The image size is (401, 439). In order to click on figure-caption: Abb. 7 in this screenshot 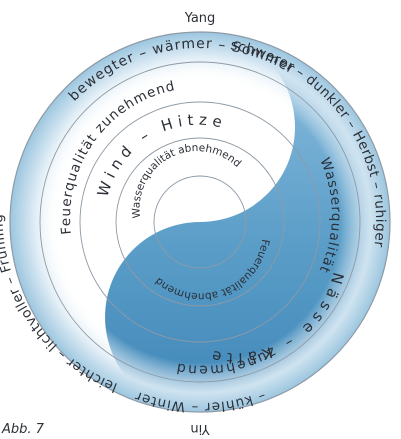, I will do `click(23, 429)`.